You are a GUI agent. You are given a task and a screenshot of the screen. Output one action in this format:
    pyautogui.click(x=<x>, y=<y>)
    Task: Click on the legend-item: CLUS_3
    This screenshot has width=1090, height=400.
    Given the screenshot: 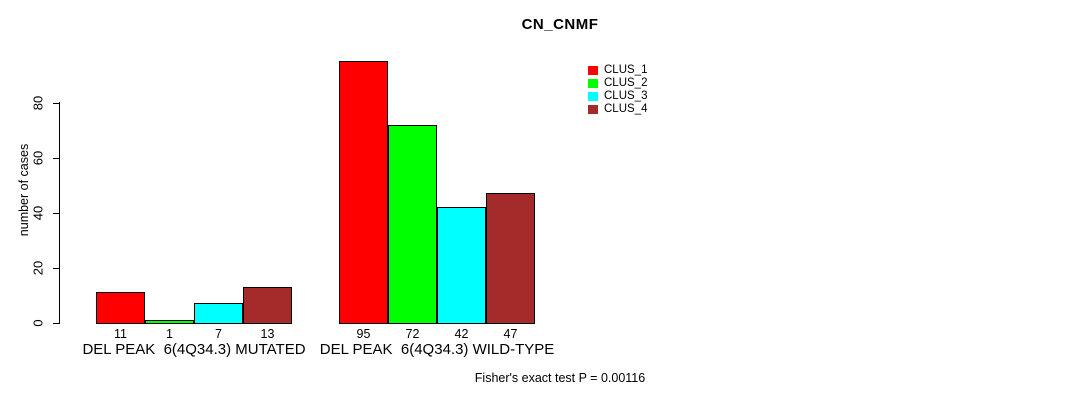 What is the action you would take?
    pyautogui.click(x=617, y=96)
    